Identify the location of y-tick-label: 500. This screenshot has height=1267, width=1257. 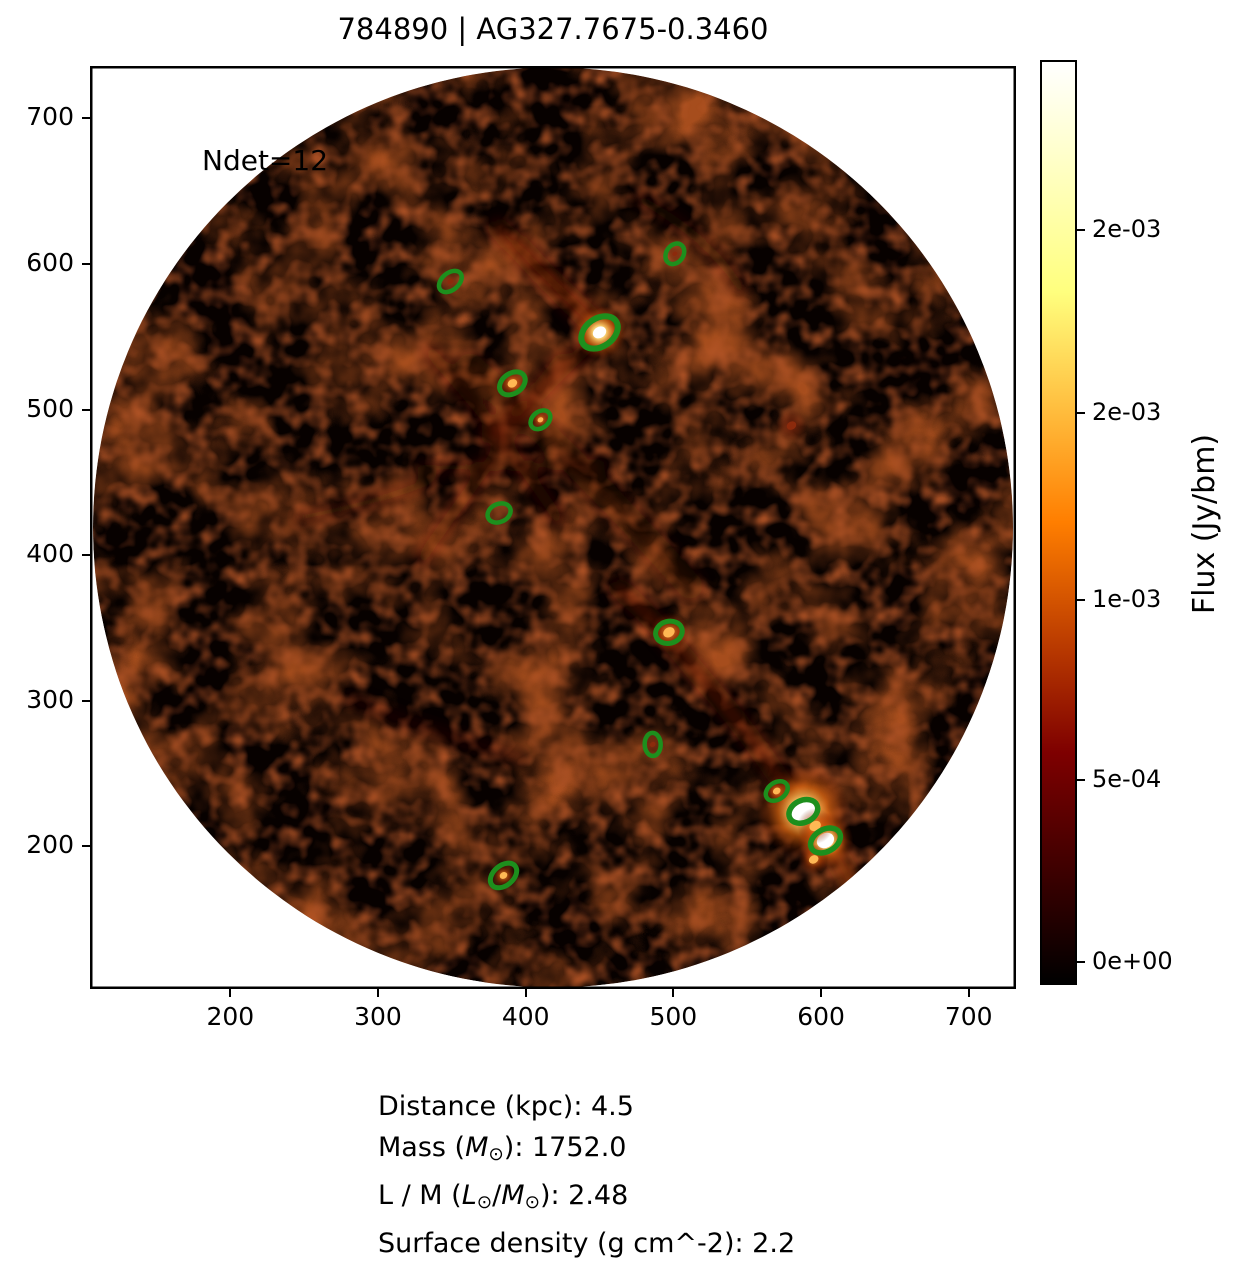
(50, 408).